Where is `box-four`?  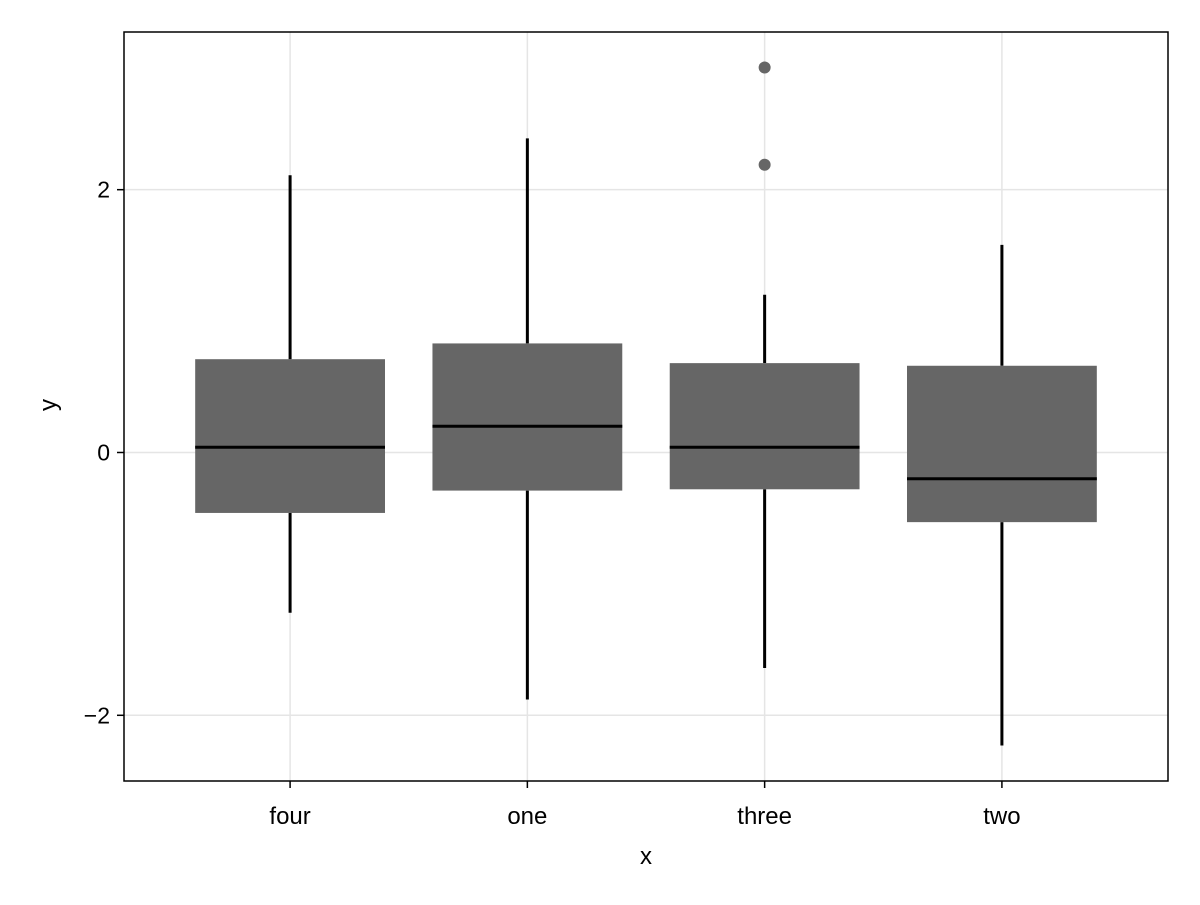
box-four is located at coordinates (290, 394).